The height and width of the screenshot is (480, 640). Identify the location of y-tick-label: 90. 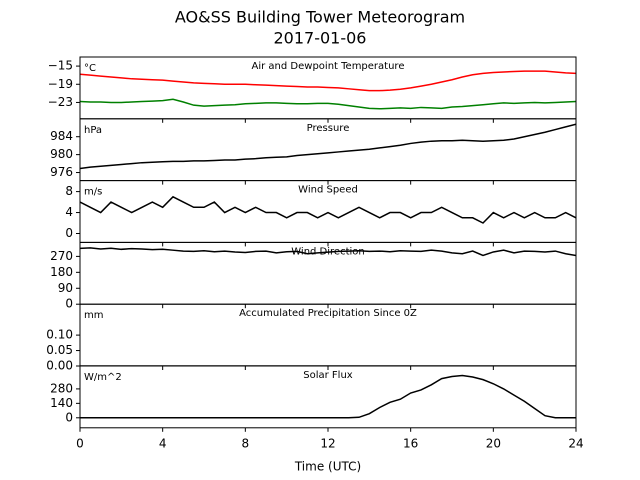
(65, 288).